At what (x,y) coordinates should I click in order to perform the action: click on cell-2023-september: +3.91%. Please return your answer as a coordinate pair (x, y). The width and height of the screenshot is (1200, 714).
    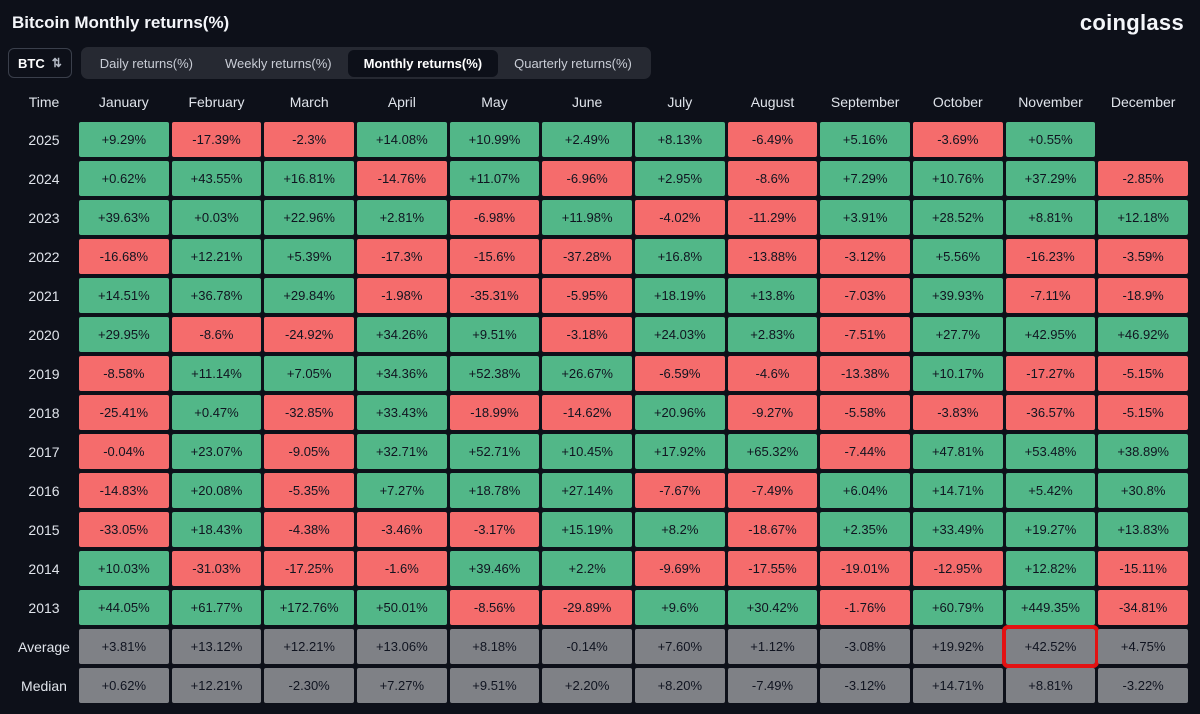
    Looking at the image, I should click on (865, 217).